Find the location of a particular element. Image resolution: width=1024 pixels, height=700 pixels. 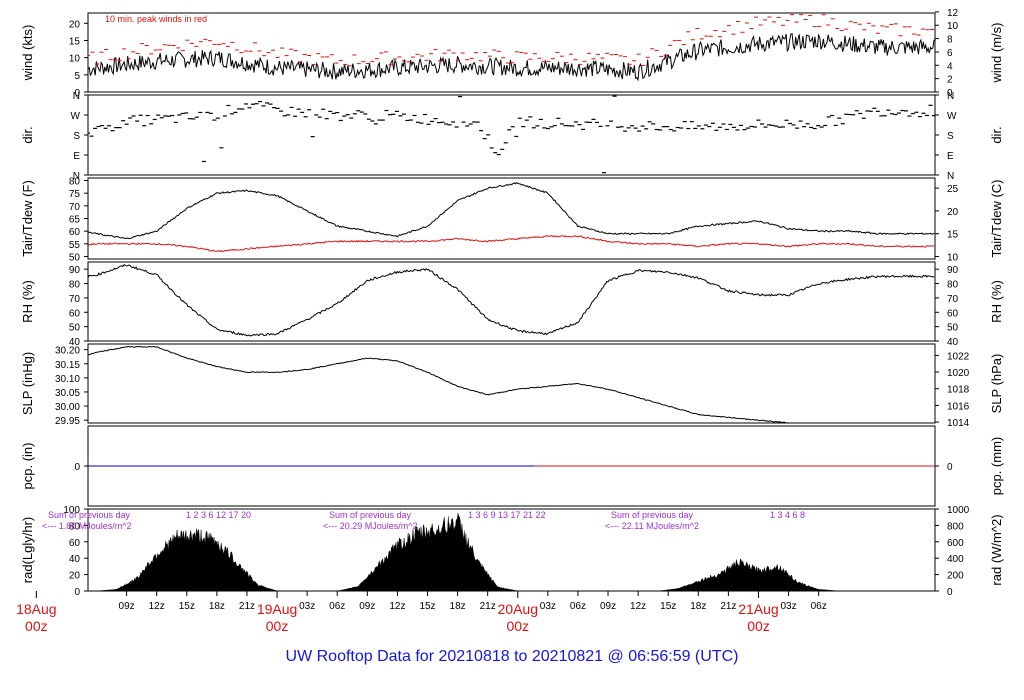

y-tick-label: 75 is located at coordinates (75, 194).